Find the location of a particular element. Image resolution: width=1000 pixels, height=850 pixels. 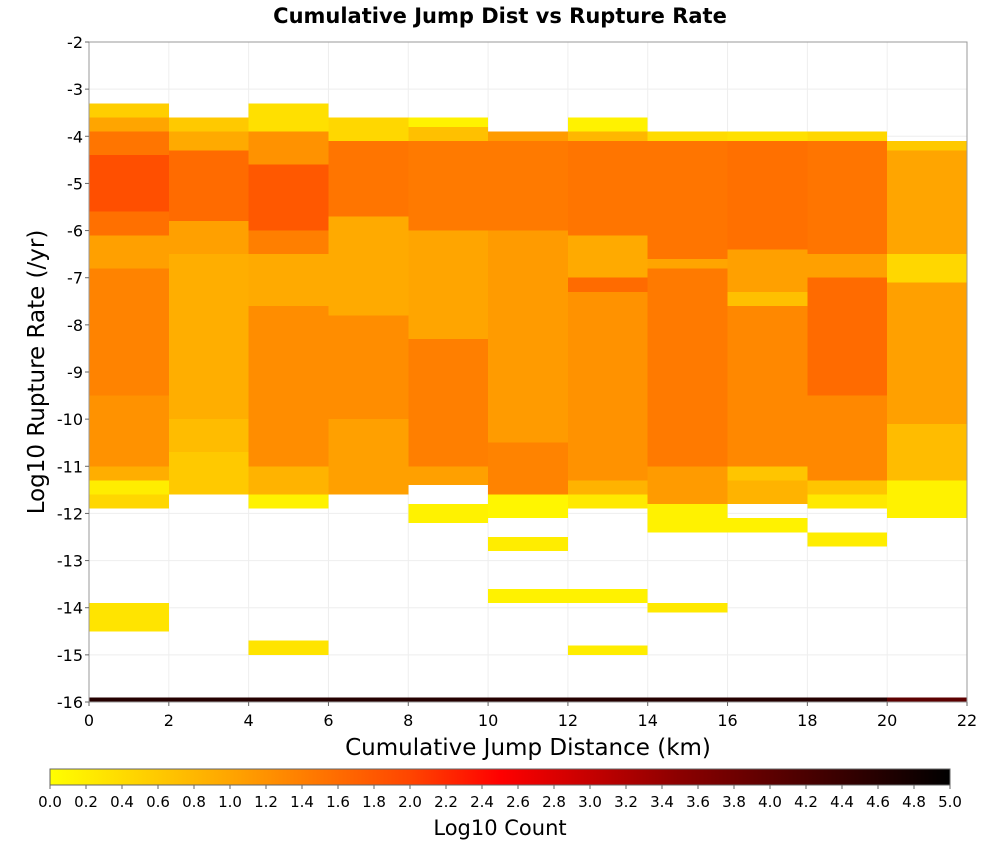

y-tick-label: -8 is located at coordinates (75, 325).